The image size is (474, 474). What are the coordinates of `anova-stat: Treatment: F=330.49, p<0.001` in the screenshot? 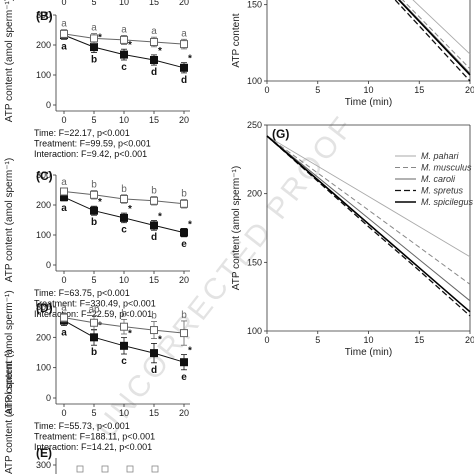 It's located at (95, 304).